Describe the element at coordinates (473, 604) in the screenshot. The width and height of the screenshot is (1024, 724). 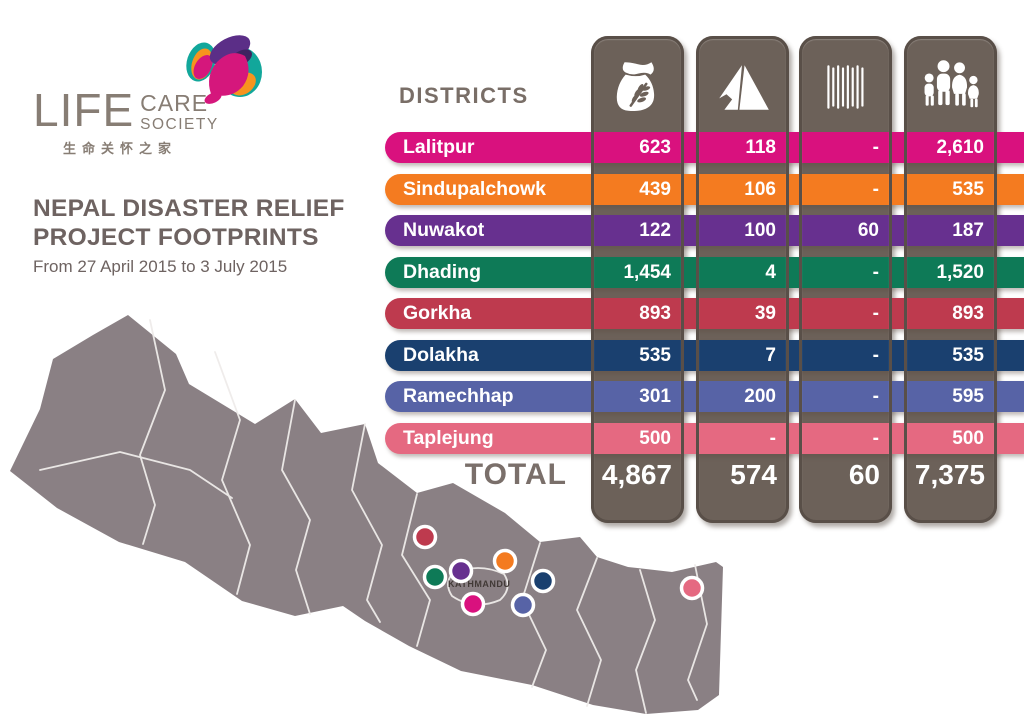
I see `map-dot-lalitpur` at that location.